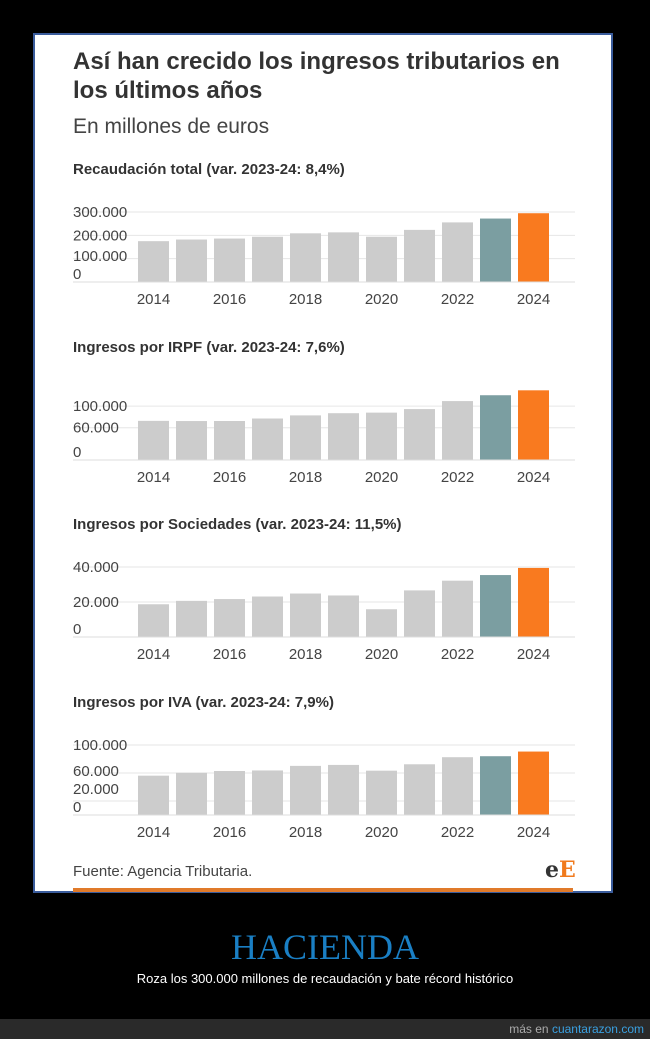 This screenshot has height=1039, width=650. What do you see at coordinates (325, 947) in the screenshot?
I see `meme-title: HACIENDA` at bounding box center [325, 947].